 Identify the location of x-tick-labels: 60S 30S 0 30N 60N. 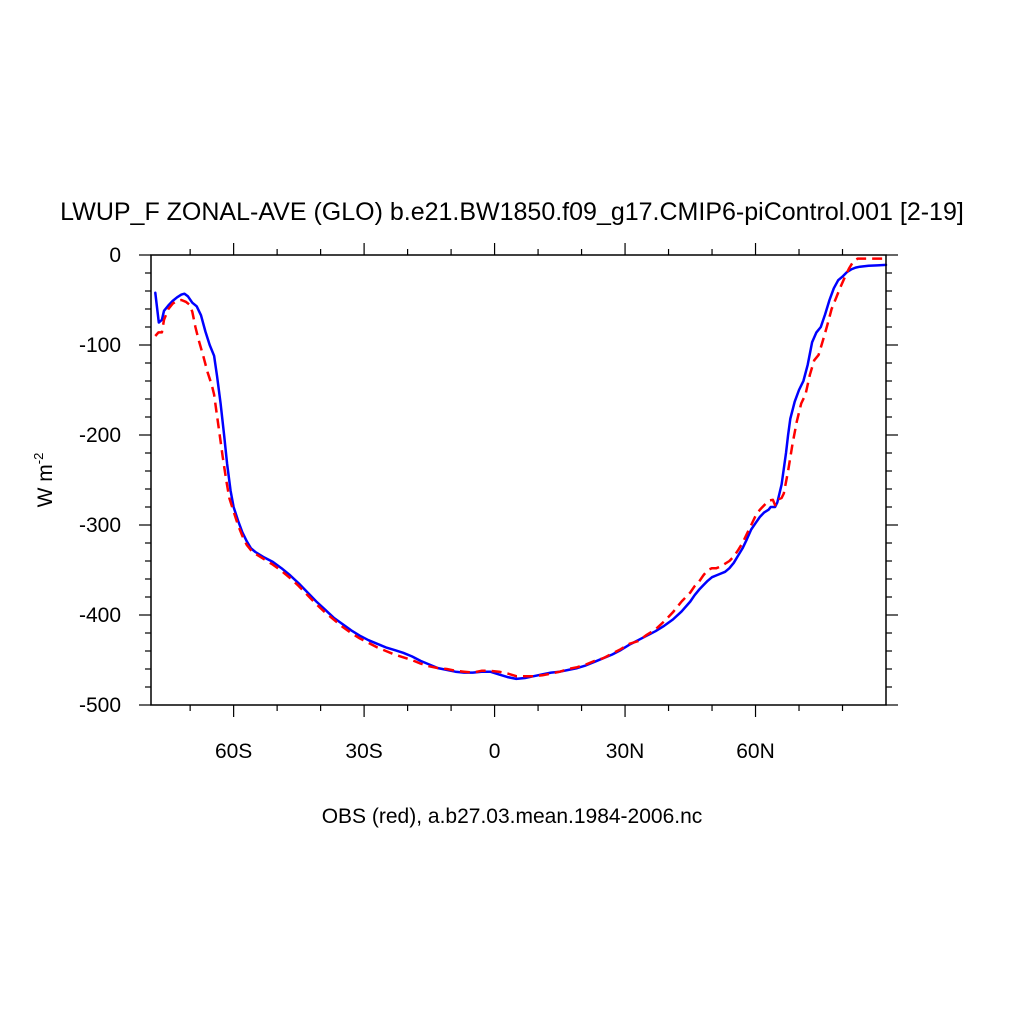
(495, 751).